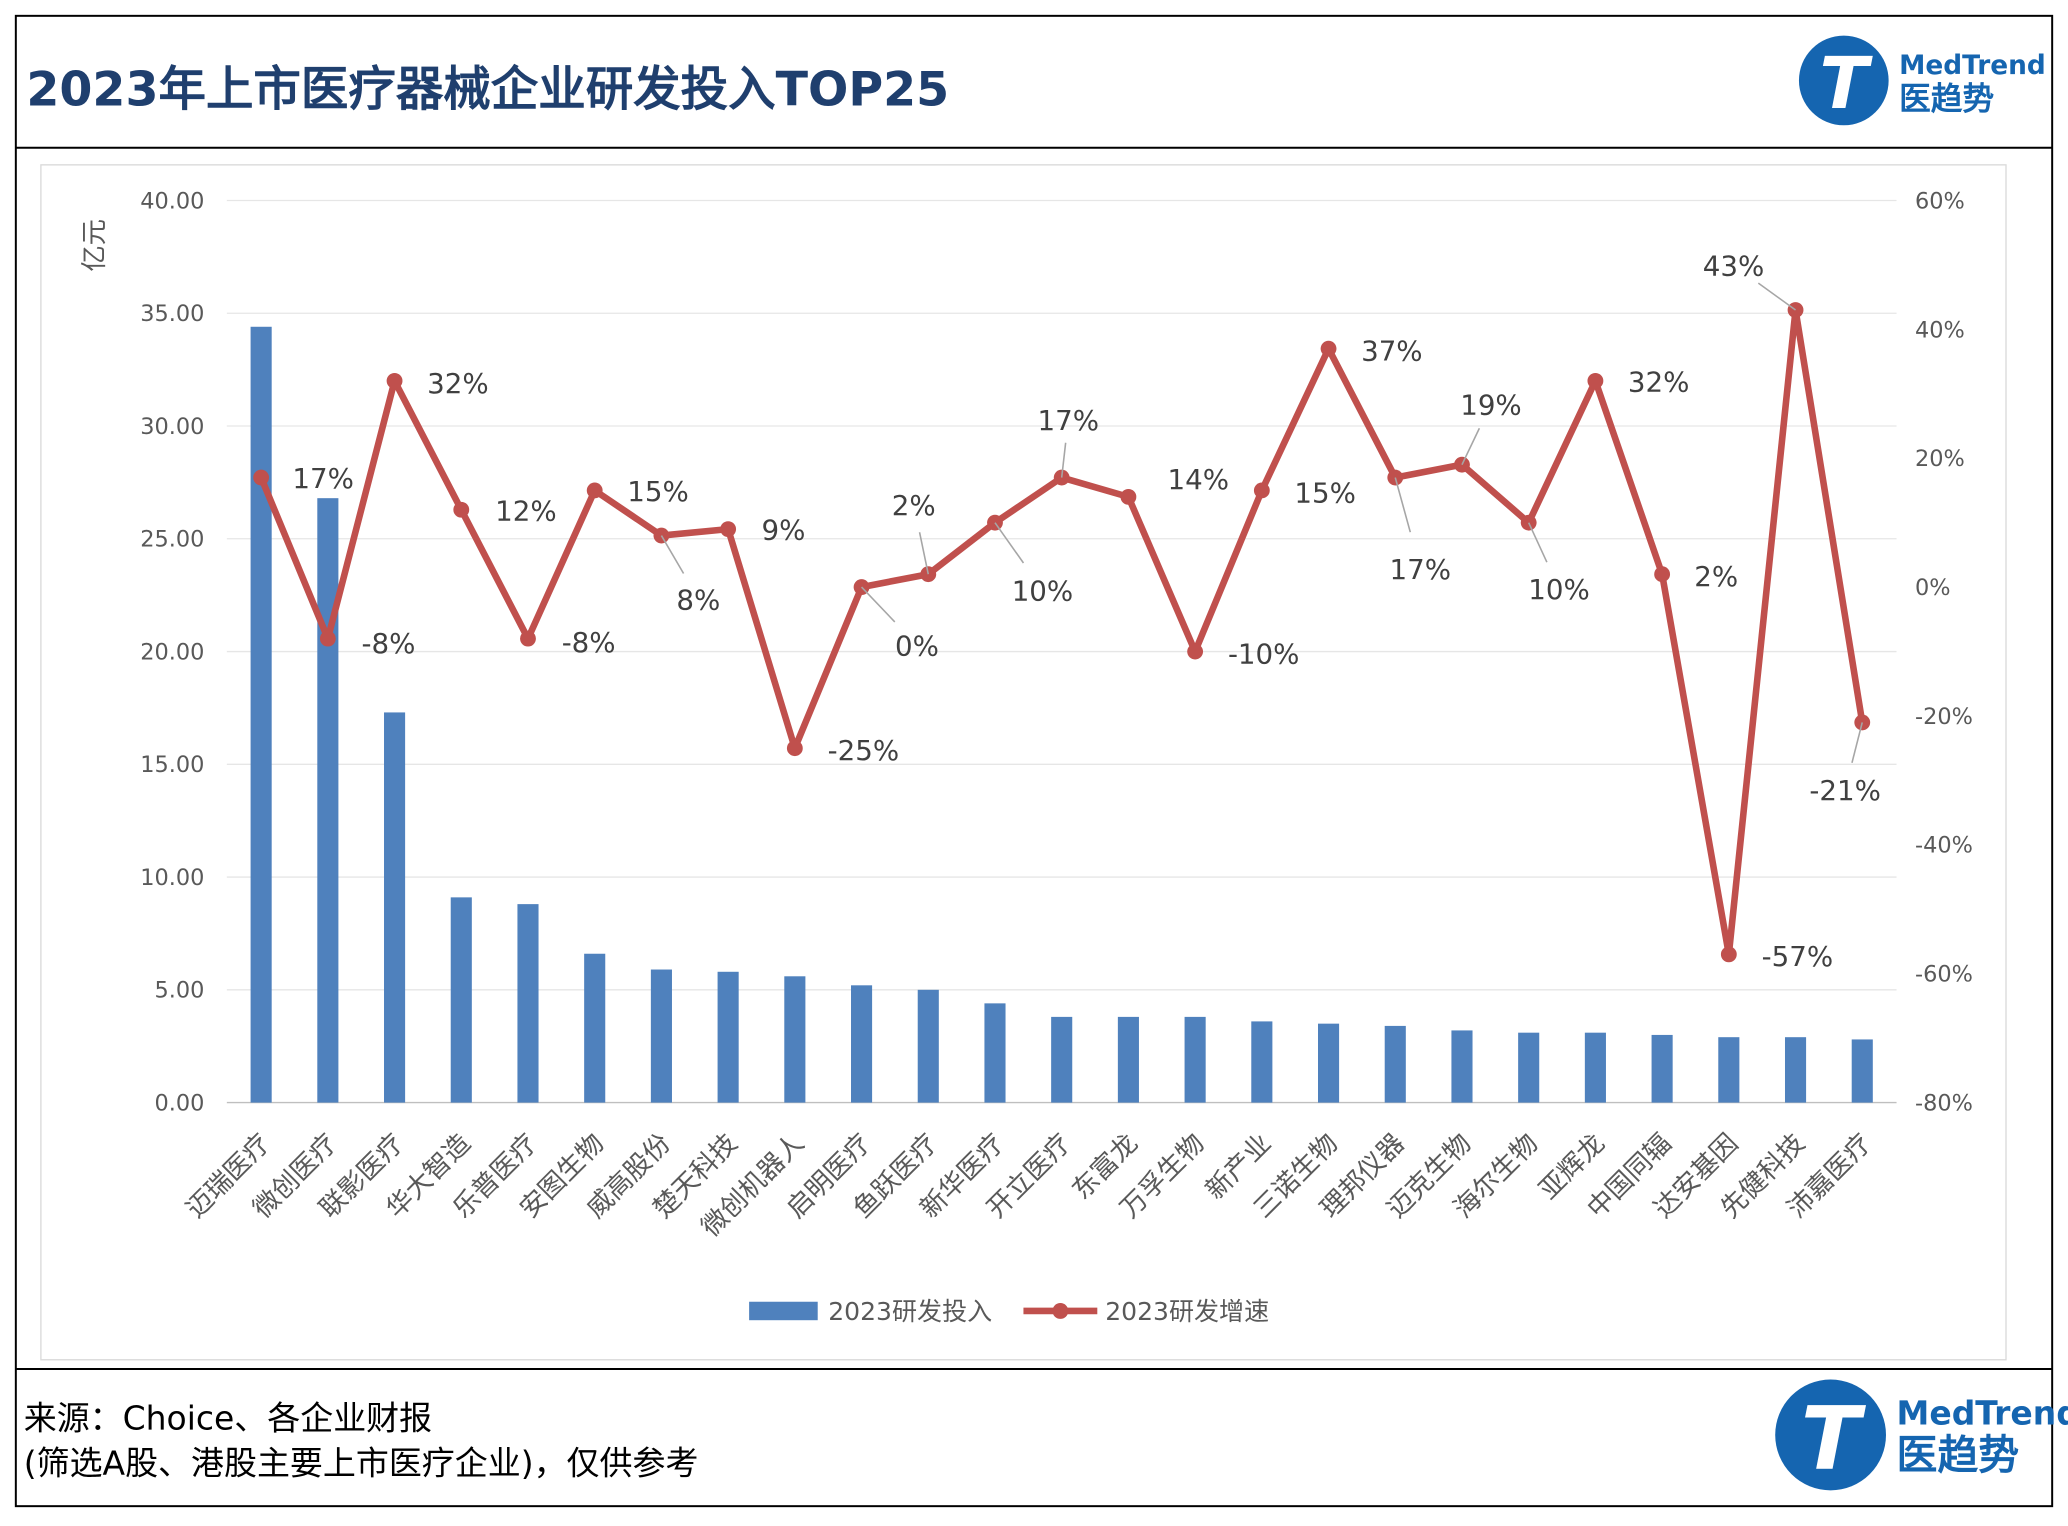 Image resolution: width=2068 pixels, height=1526 pixels. I want to click on bar-新产业, so click(1262, 1062).